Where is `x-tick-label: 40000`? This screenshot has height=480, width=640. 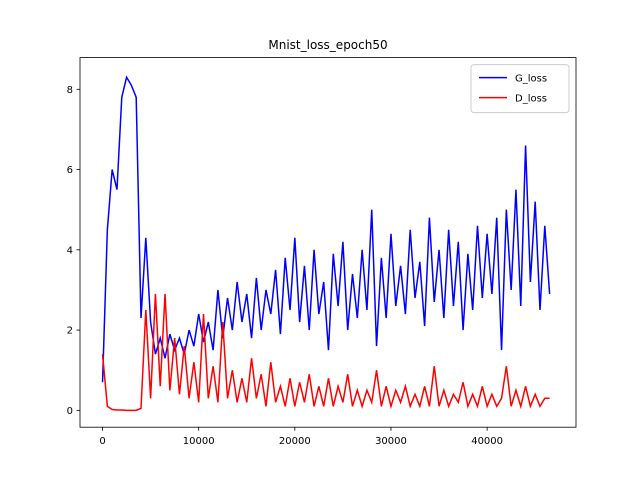 x-tick-label: 40000 is located at coordinates (487, 441).